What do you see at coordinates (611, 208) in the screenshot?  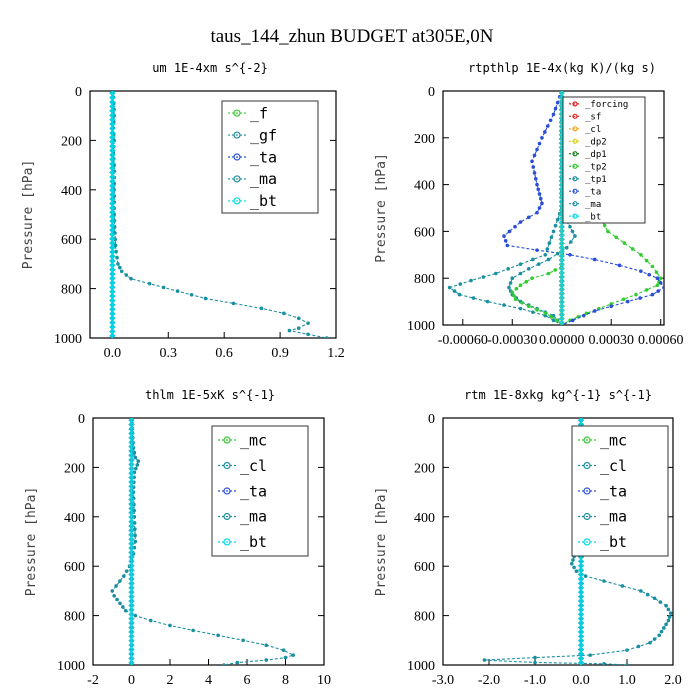 I see `series-line` at bounding box center [611, 208].